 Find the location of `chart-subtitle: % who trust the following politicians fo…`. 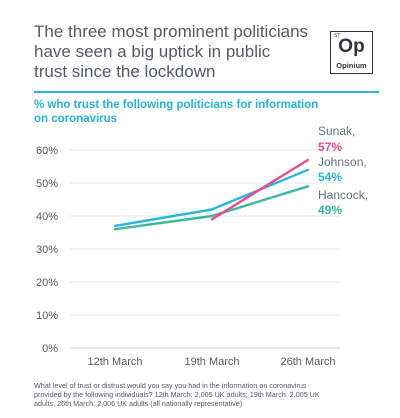

chart-subtitle: % who trust the following politicians fo… is located at coordinates (199, 112).